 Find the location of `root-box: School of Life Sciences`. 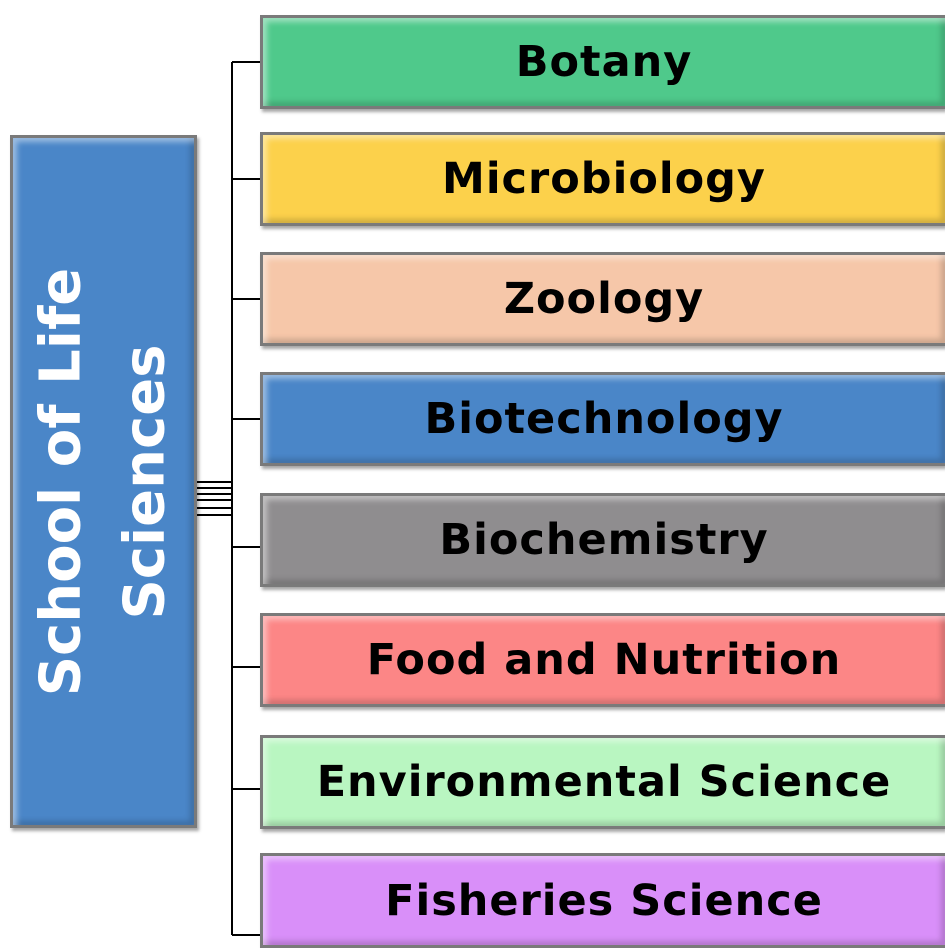

root-box: School of Life Sciences is located at coordinates (103, 481).